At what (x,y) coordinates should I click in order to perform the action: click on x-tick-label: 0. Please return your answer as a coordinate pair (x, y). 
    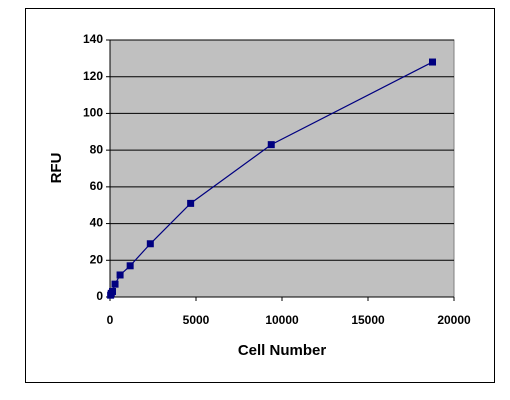
    Looking at the image, I should click on (110, 320).